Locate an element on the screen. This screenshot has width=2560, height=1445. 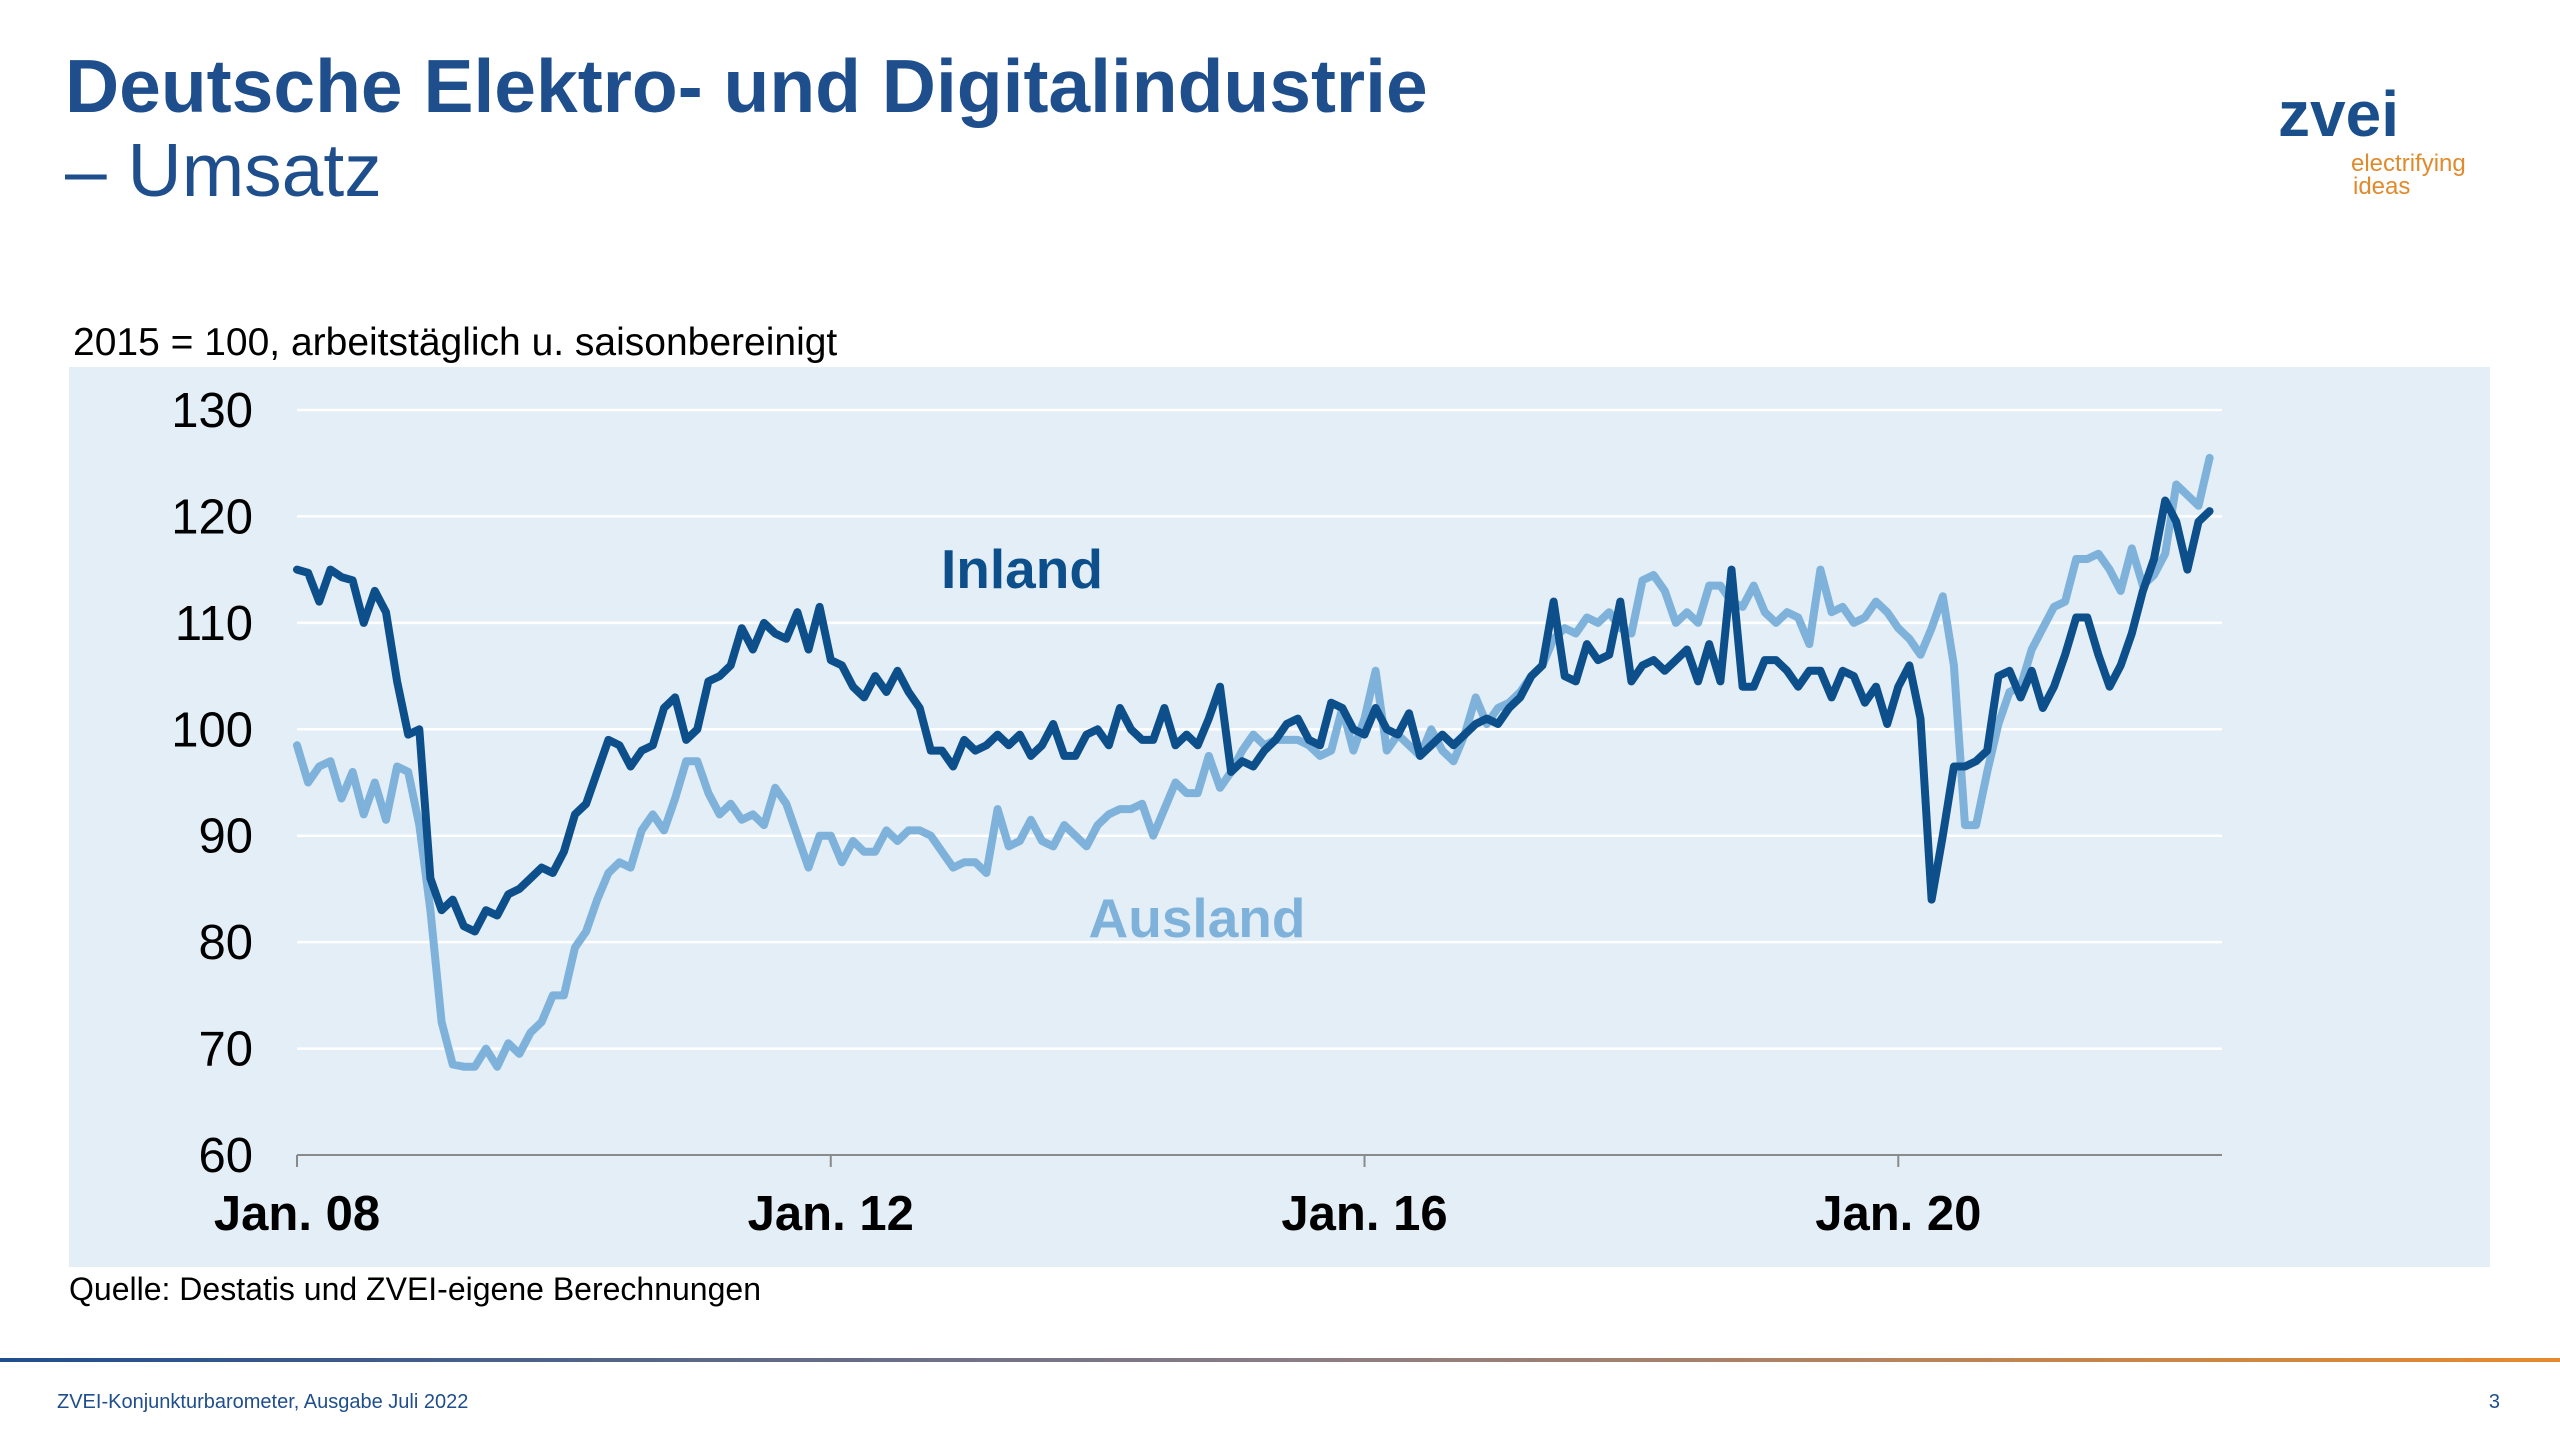
x-tick-label: Jan. 20 is located at coordinates (1898, 1214).